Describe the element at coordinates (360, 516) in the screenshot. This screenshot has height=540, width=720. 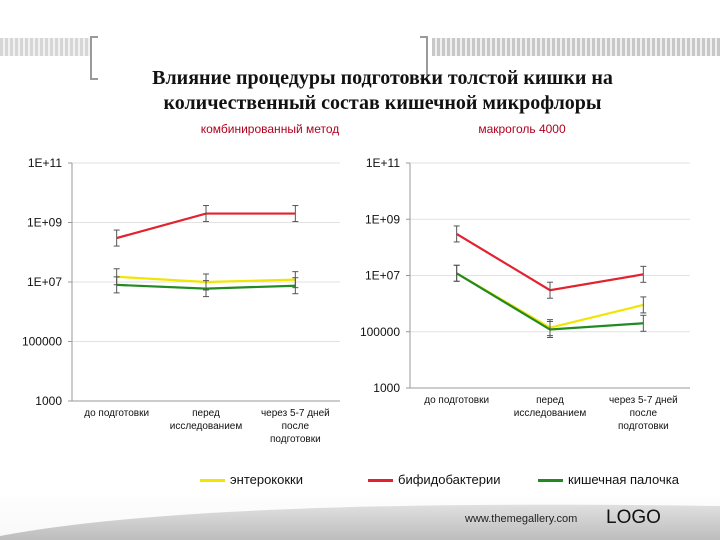
I see `footer-swoosh` at that location.